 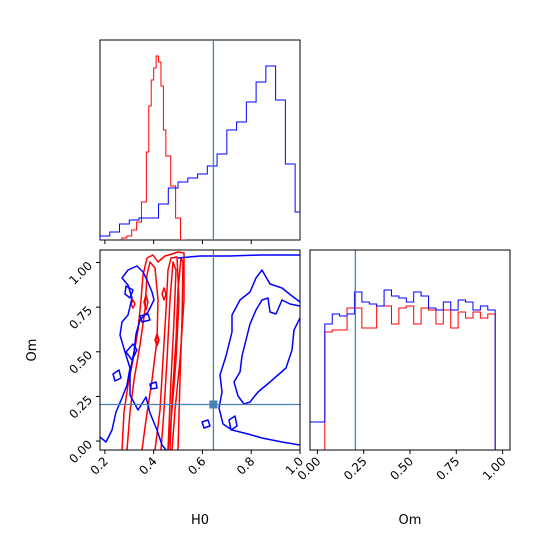 I want to click on om-hist-tick-label: 1.00, so click(x=494, y=468).